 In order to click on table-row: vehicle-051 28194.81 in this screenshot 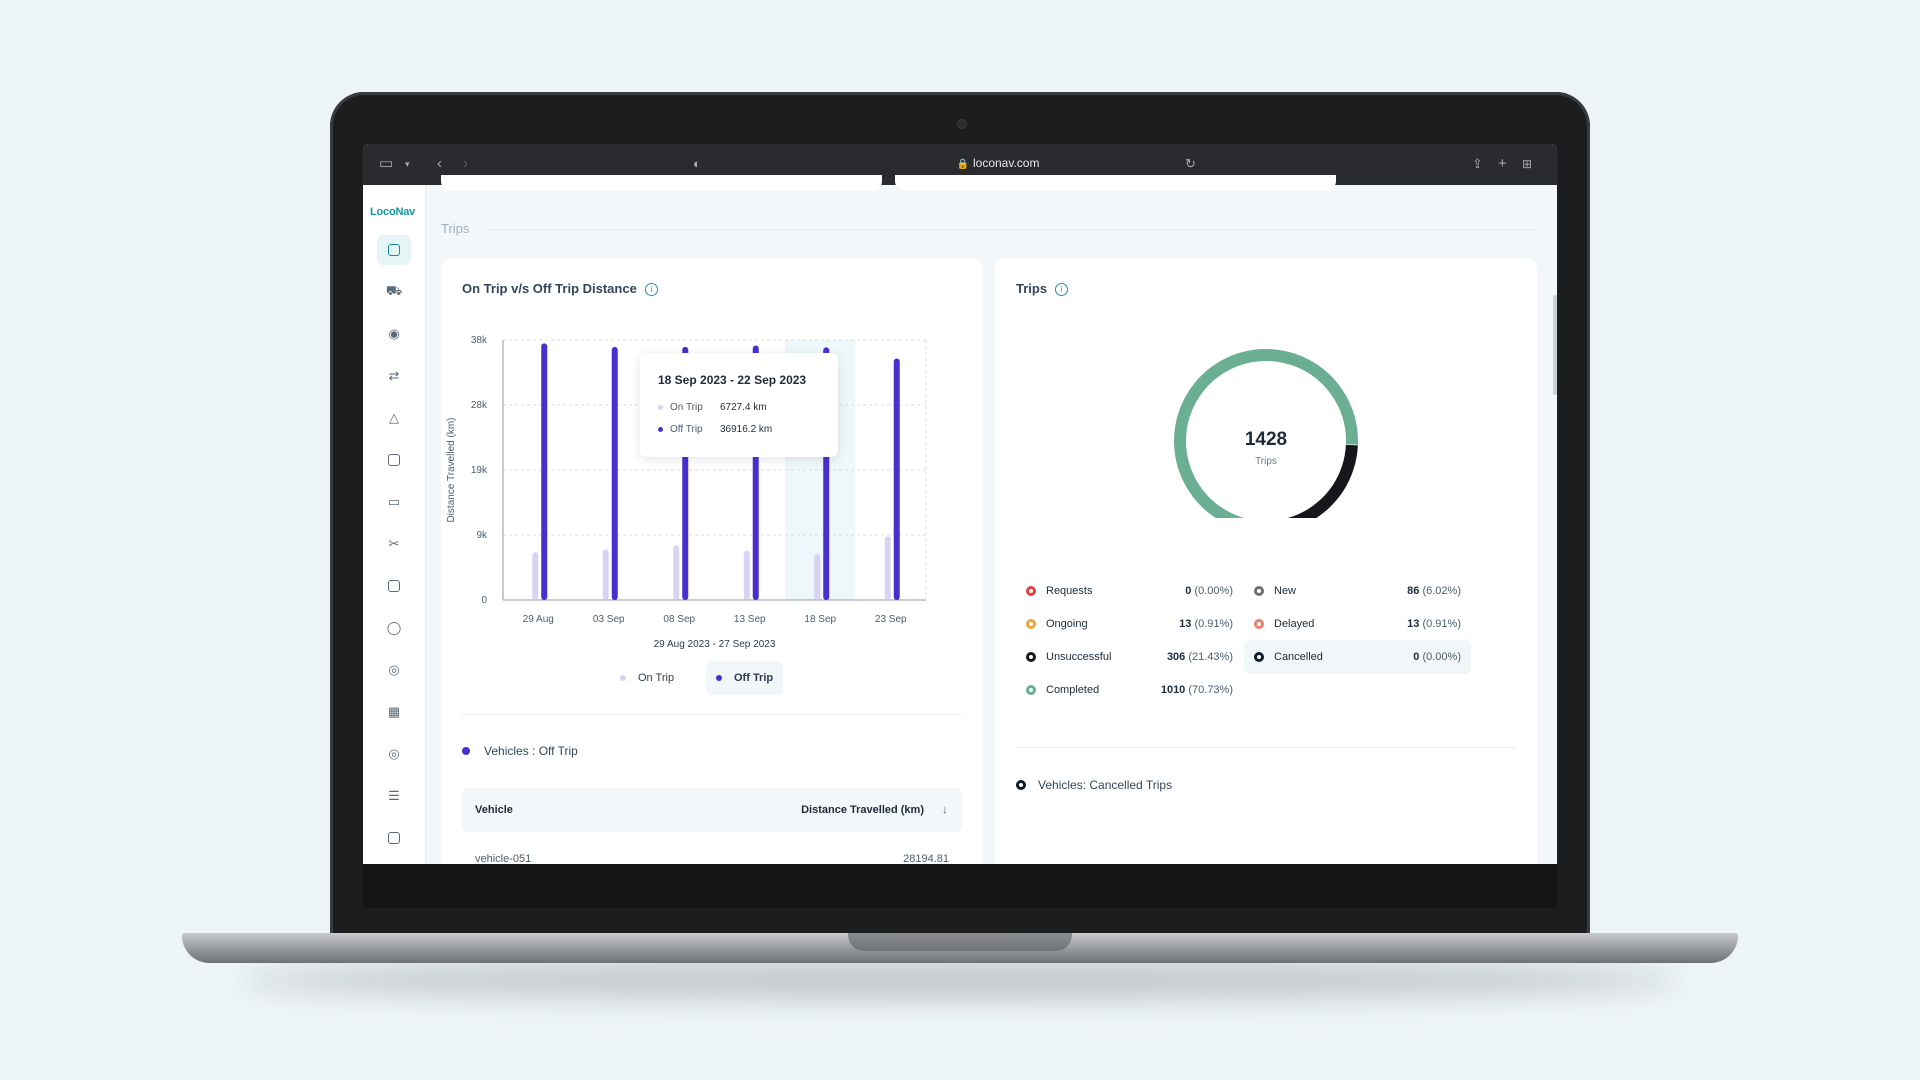, I will do `click(712, 853)`.